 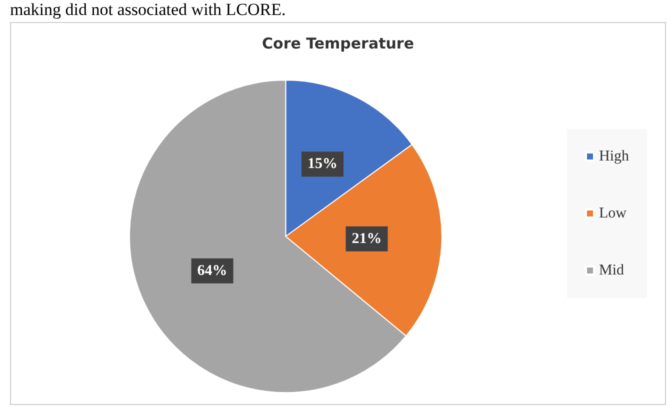 What do you see at coordinates (613, 214) in the screenshot?
I see `legend-label: Low` at bounding box center [613, 214].